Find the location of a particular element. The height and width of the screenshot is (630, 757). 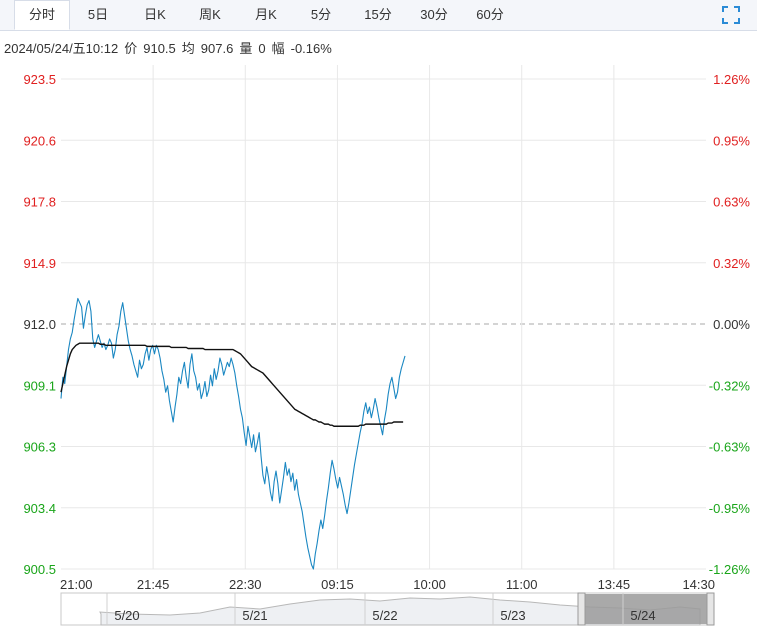

pct-tick-label: -1.26% is located at coordinates (730, 569).